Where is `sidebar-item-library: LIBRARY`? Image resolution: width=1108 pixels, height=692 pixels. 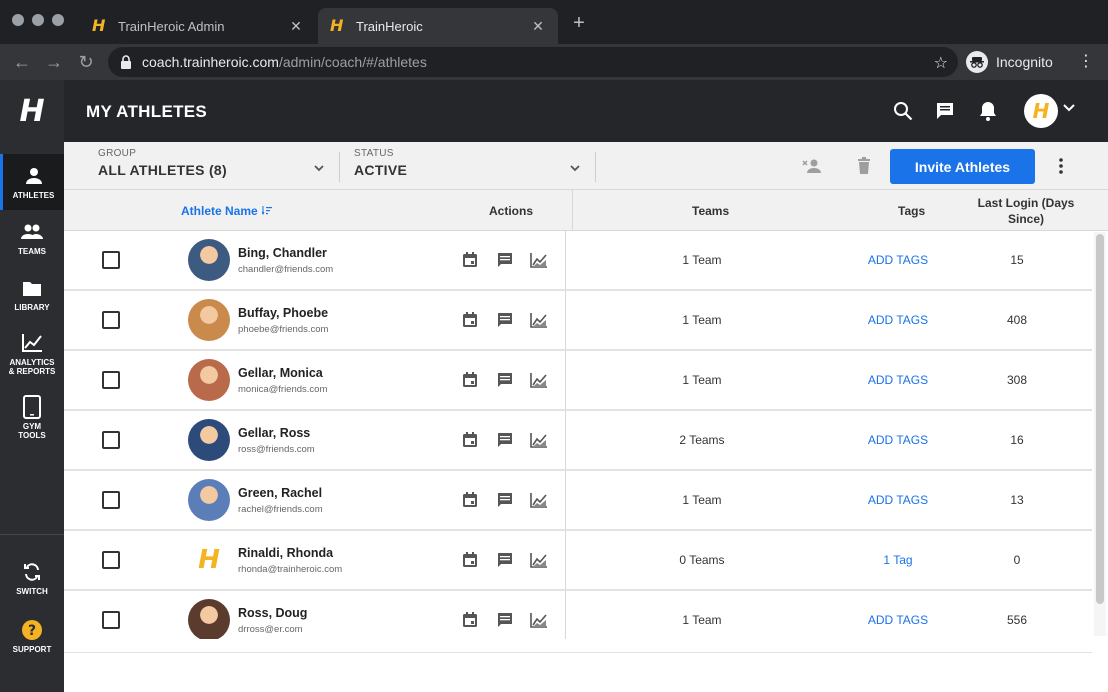
sidebar-item-library: LIBRARY is located at coordinates (32, 294).